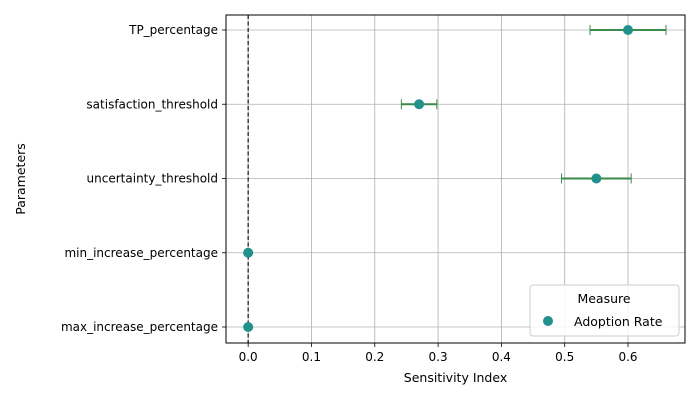 This screenshot has width=700, height=400. I want to click on legend-box, so click(604, 310).